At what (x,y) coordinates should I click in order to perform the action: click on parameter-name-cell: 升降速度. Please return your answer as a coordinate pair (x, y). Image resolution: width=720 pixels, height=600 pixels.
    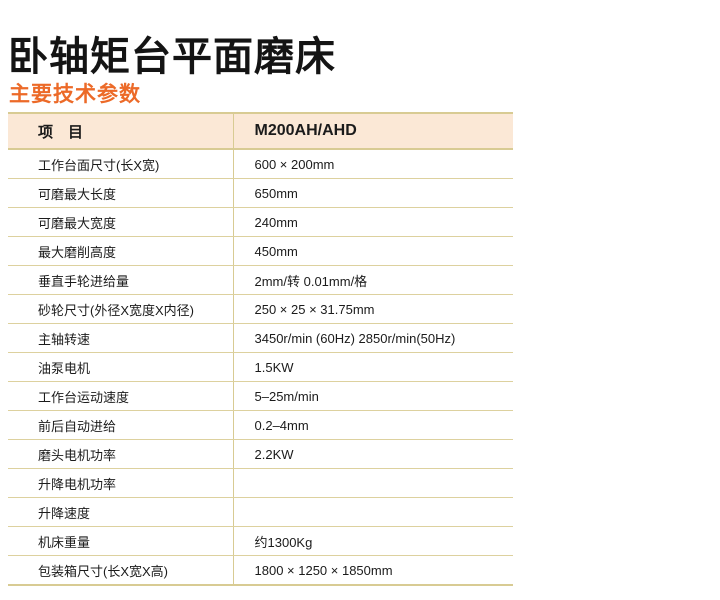
    Looking at the image, I should click on (120, 512).